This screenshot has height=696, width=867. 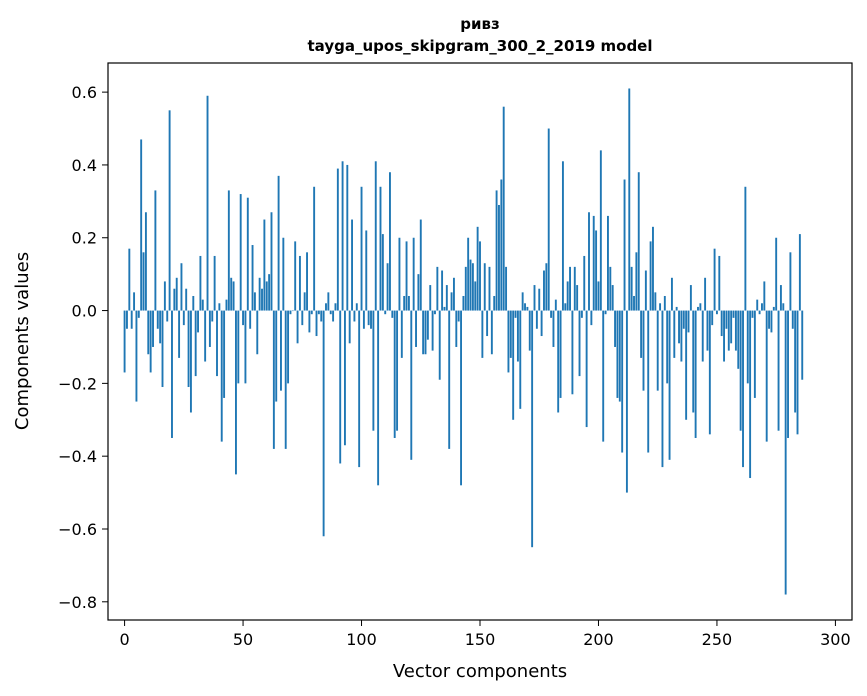 I want to click on y-tick-label: −0.8, so click(x=77, y=602).